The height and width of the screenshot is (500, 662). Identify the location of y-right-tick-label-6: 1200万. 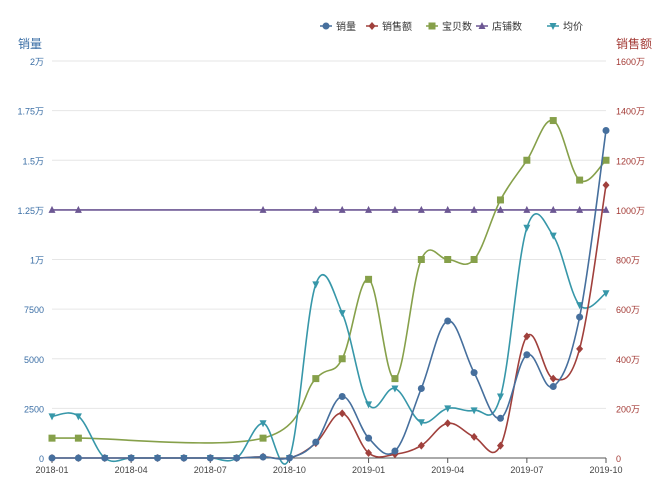
(630, 161).